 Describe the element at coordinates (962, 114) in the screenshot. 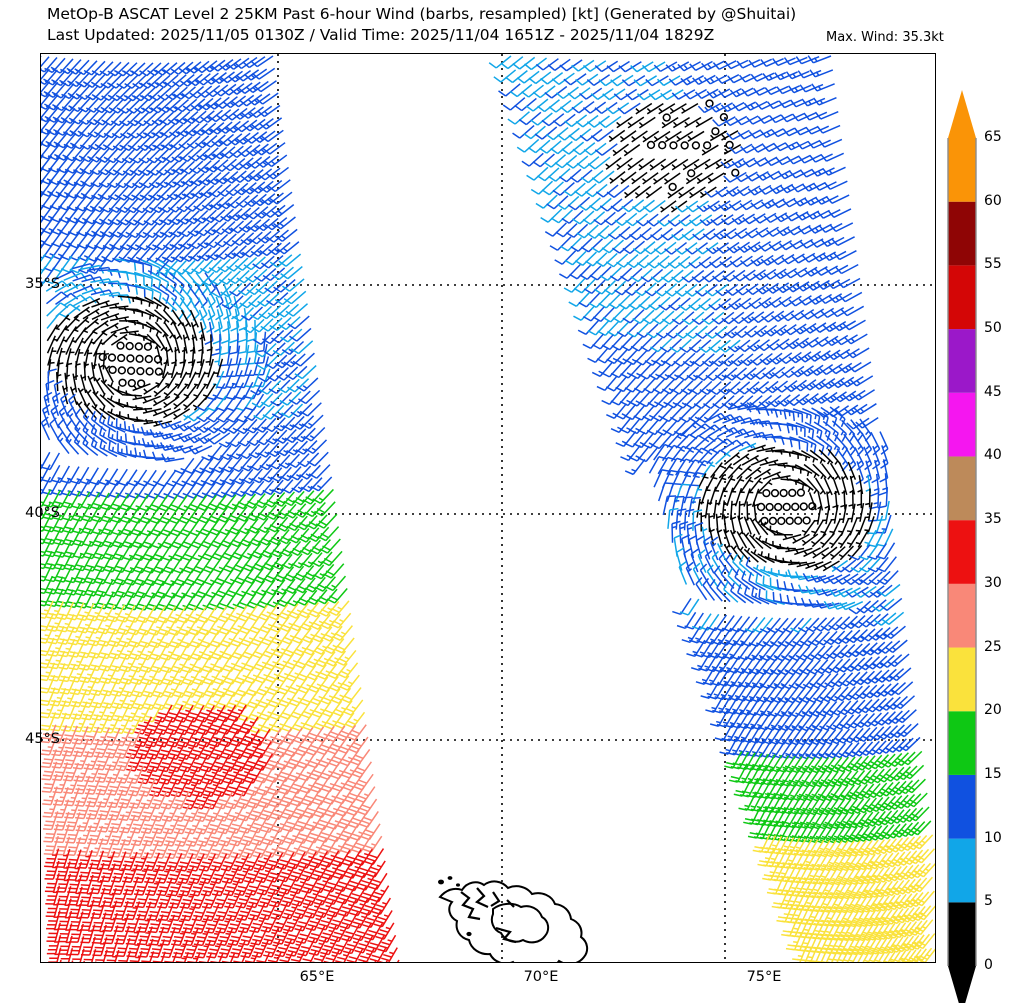

I see `colorbar-extend-max-arrow` at that location.